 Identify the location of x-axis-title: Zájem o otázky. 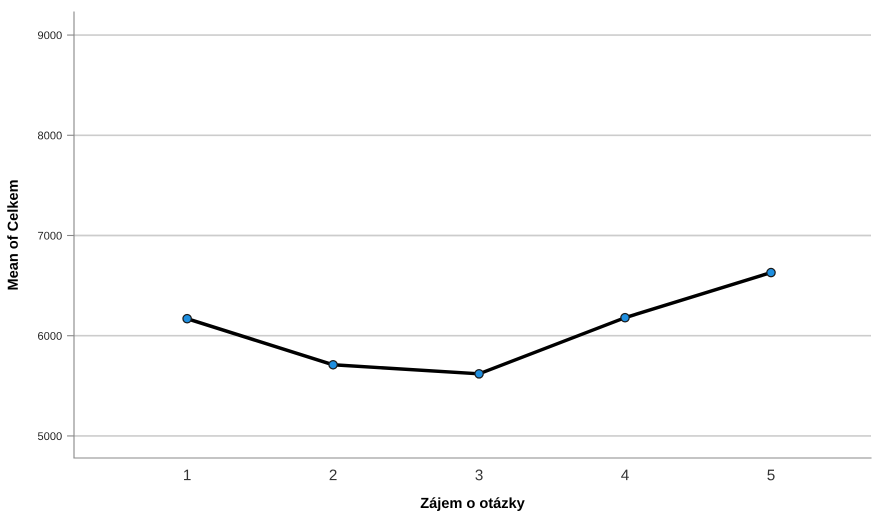
(472, 504).